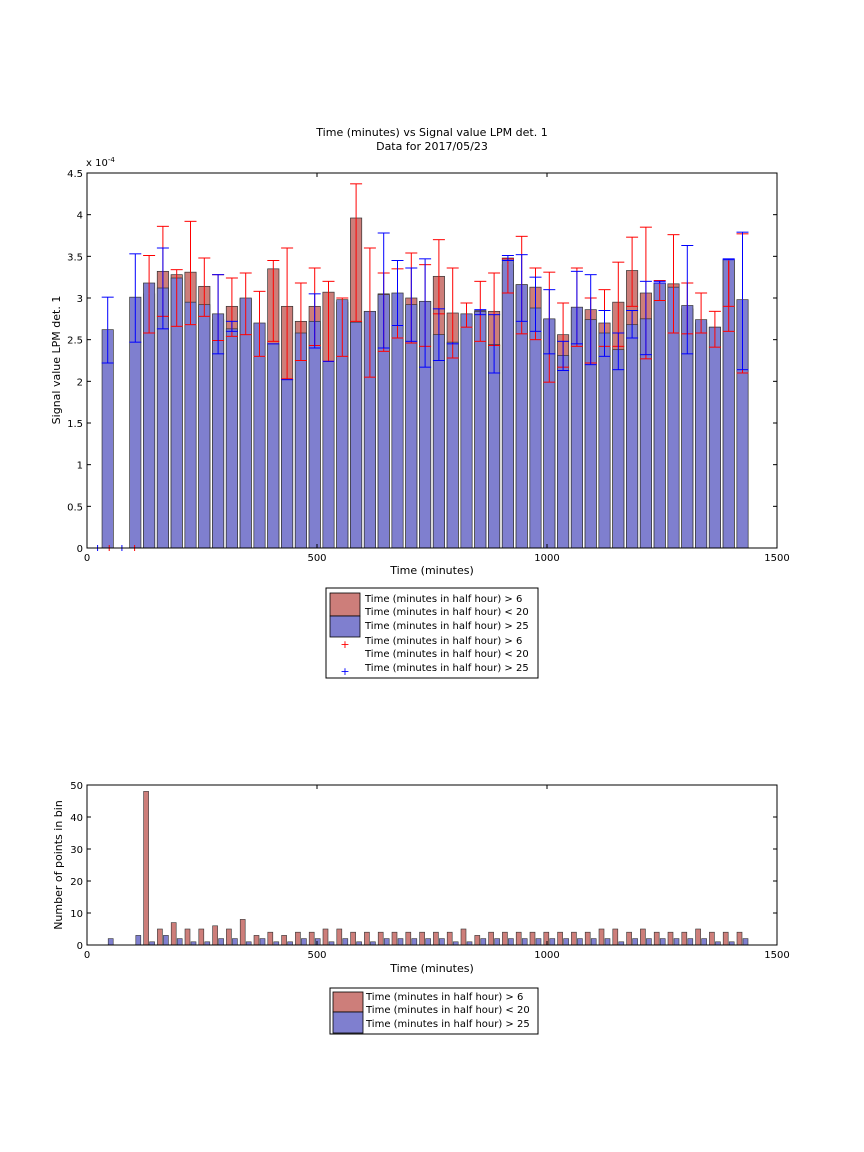 The image size is (864, 1152). Describe the element at coordinates (80, 216) in the screenshot. I see `signal-y-tick-label: 4` at that location.